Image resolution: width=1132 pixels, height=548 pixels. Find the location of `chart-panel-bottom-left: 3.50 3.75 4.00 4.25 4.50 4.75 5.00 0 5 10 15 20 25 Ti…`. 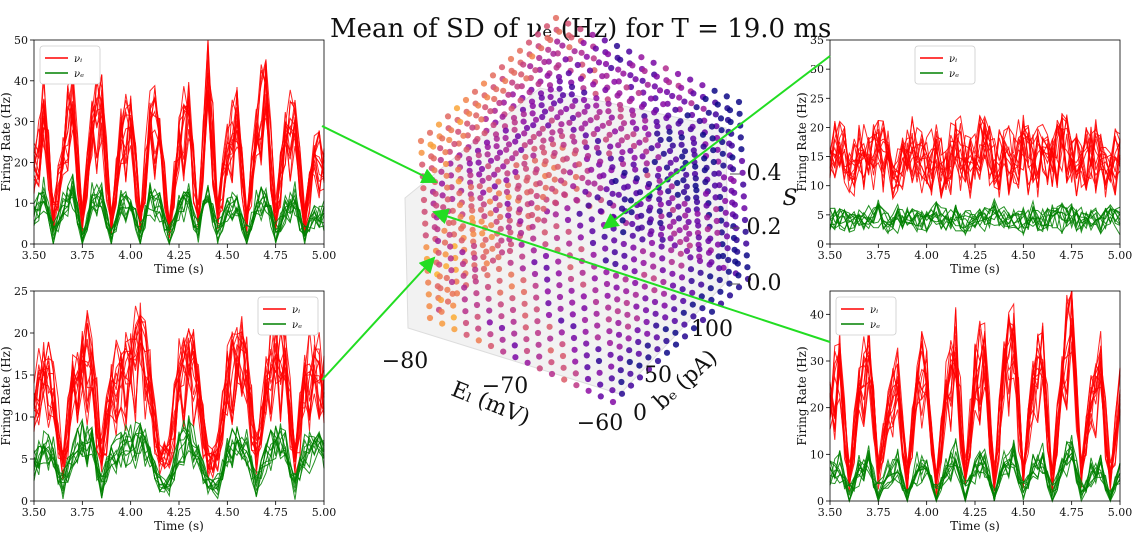

chart-panel-bottom-left: 3.50 3.75 4.00 4.25 4.50 4.75 5.00 0 5 10 15 20 25 Ti… is located at coordinates (168, 409).